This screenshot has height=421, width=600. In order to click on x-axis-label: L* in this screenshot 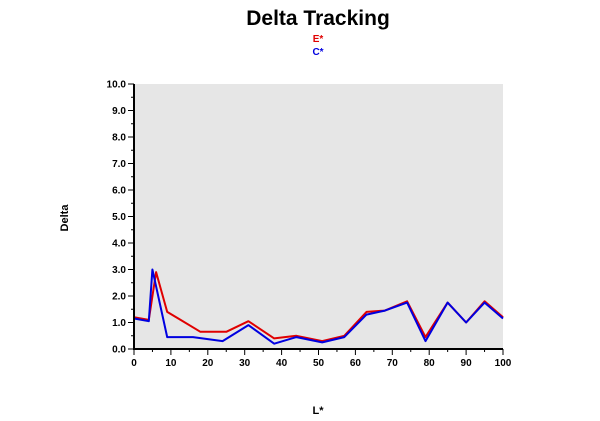, I will do `click(319, 411)`.